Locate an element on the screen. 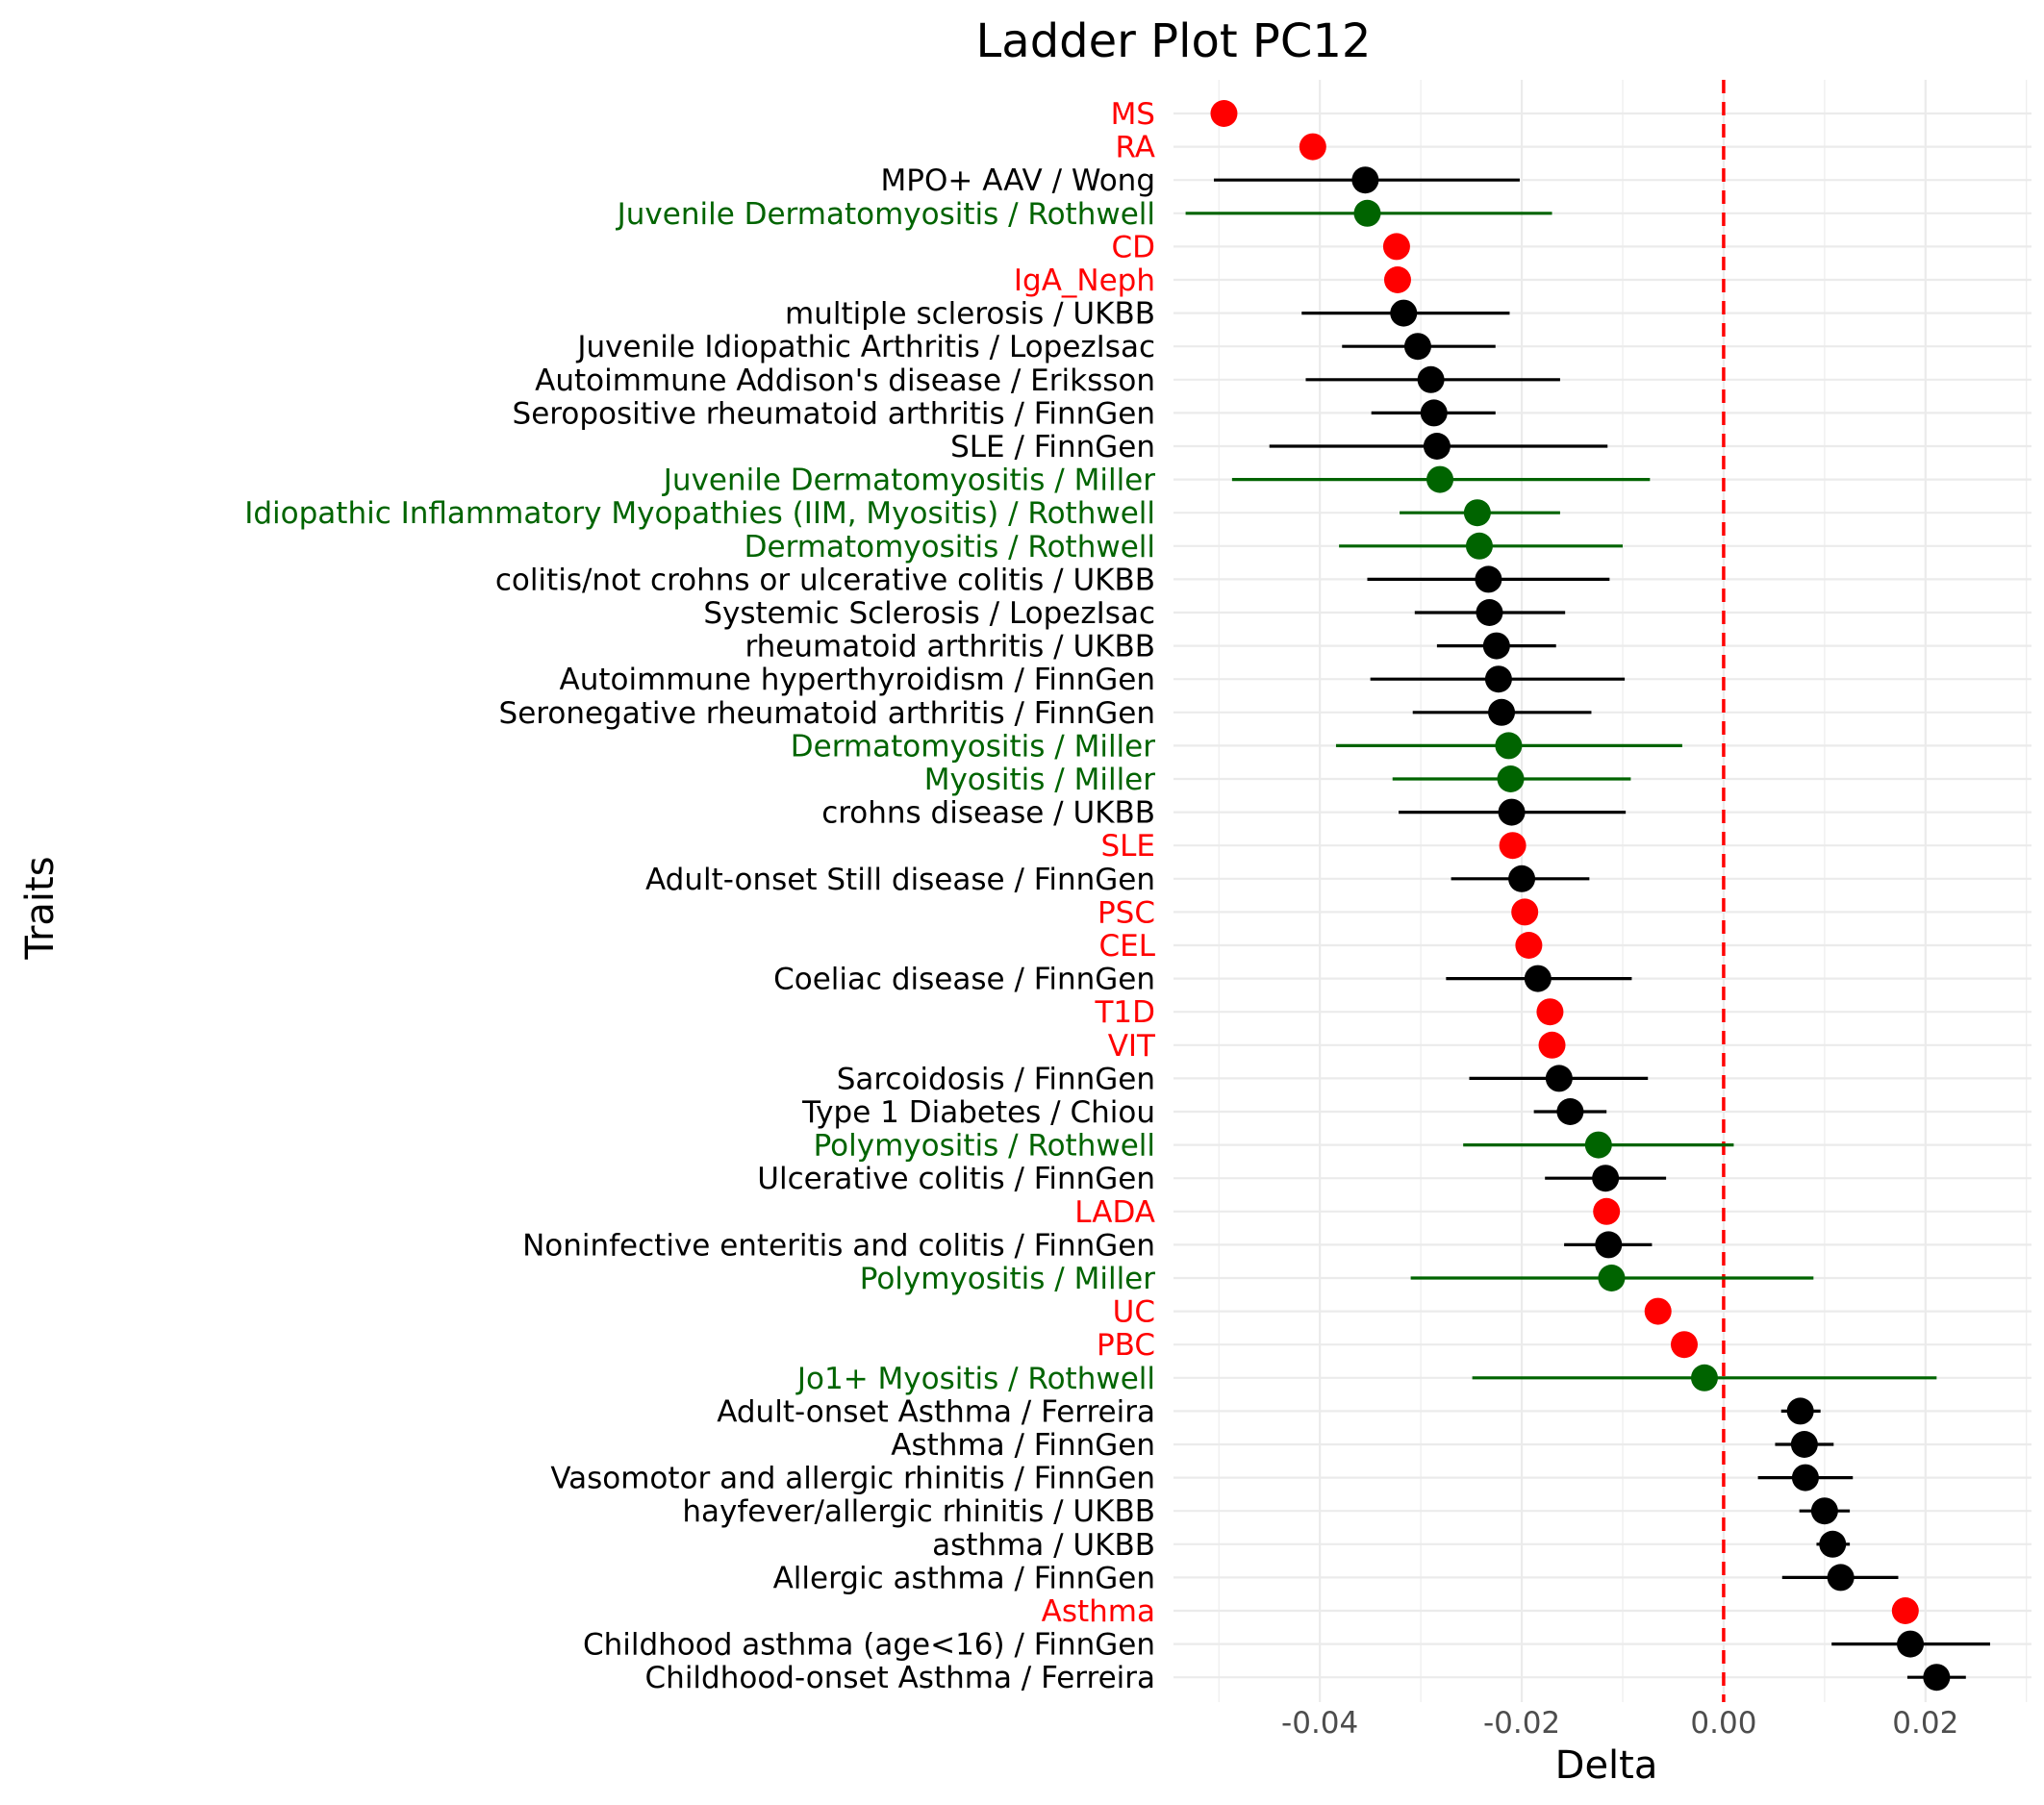 The image size is (2044, 1805). trait-label: RA is located at coordinates (1136, 148).